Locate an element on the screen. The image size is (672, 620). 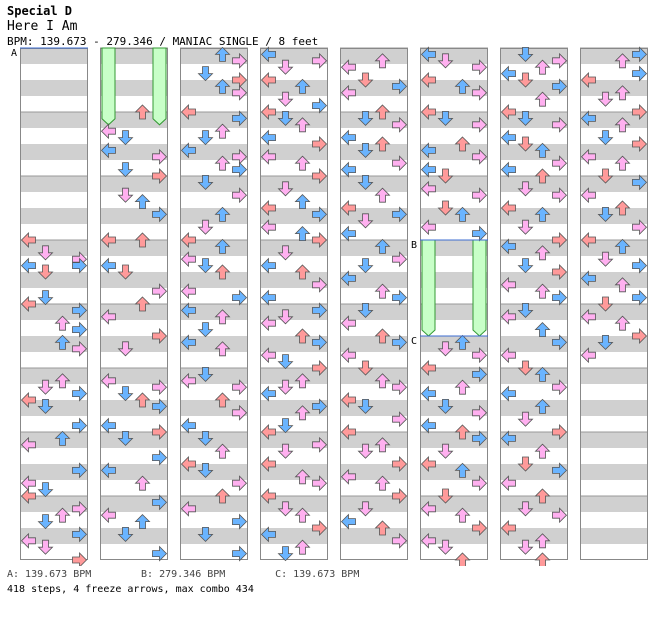
freeze-arrow is located at coordinates (479, 288).